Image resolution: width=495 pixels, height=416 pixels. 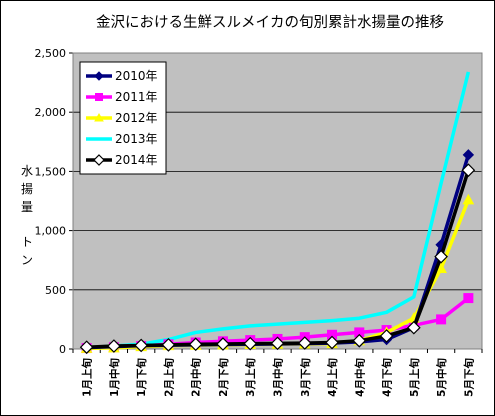 What do you see at coordinates (27, 260) in the screenshot?
I see `y-axis-label-char: ン` at bounding box center [27, 260].